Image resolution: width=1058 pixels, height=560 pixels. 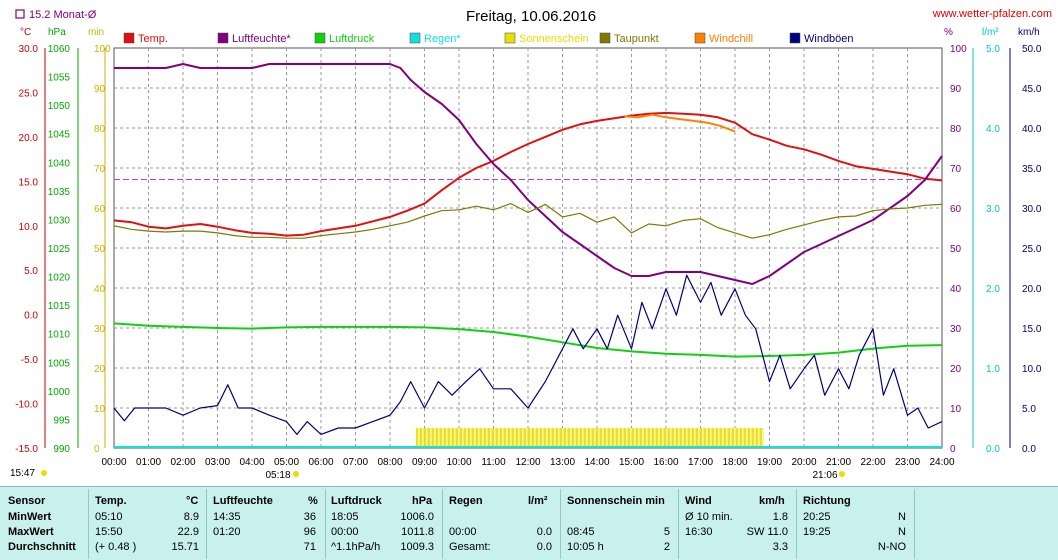 I want to click on percent-axis-tick: 50, so click(x=956, y=249).